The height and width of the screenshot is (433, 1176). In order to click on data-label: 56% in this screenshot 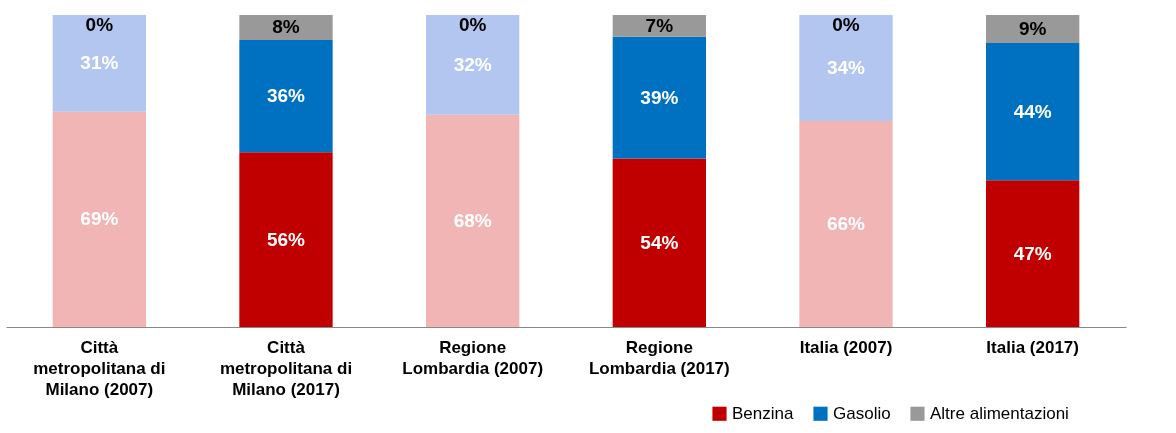, I will do `click(286, 239)`.